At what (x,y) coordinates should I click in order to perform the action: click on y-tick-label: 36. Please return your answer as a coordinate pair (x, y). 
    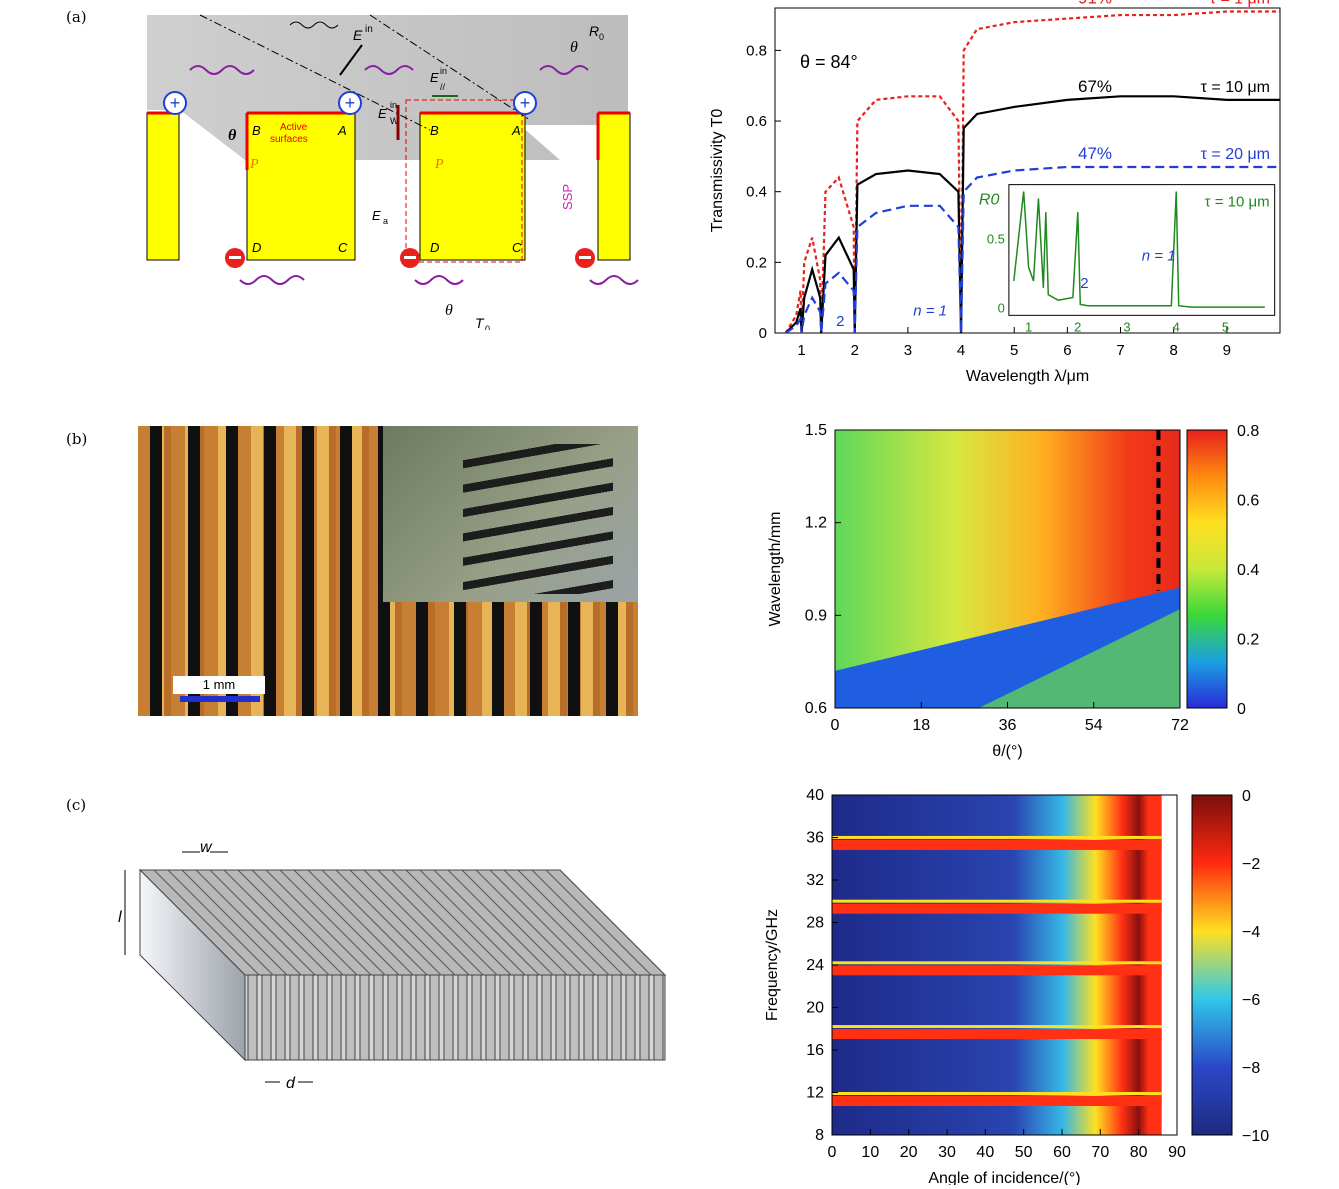
    Looking at the image, I should click on (815, 838).